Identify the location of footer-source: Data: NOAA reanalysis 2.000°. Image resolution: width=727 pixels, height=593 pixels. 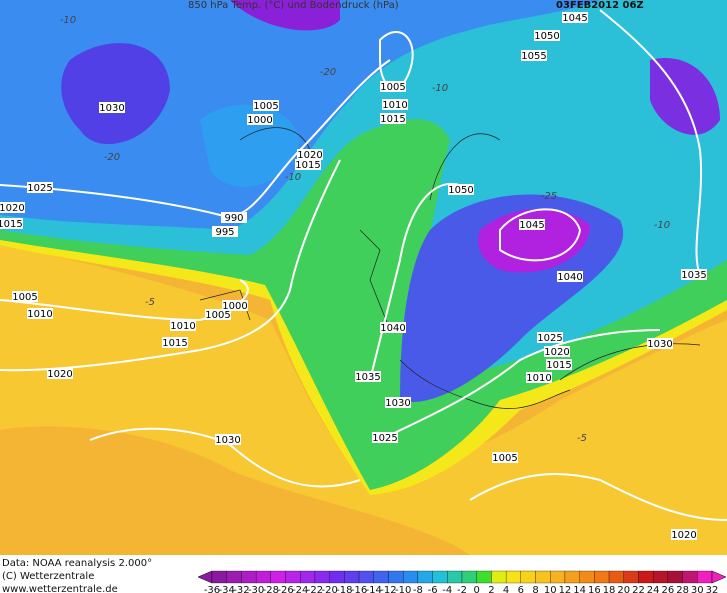
(77, 563).